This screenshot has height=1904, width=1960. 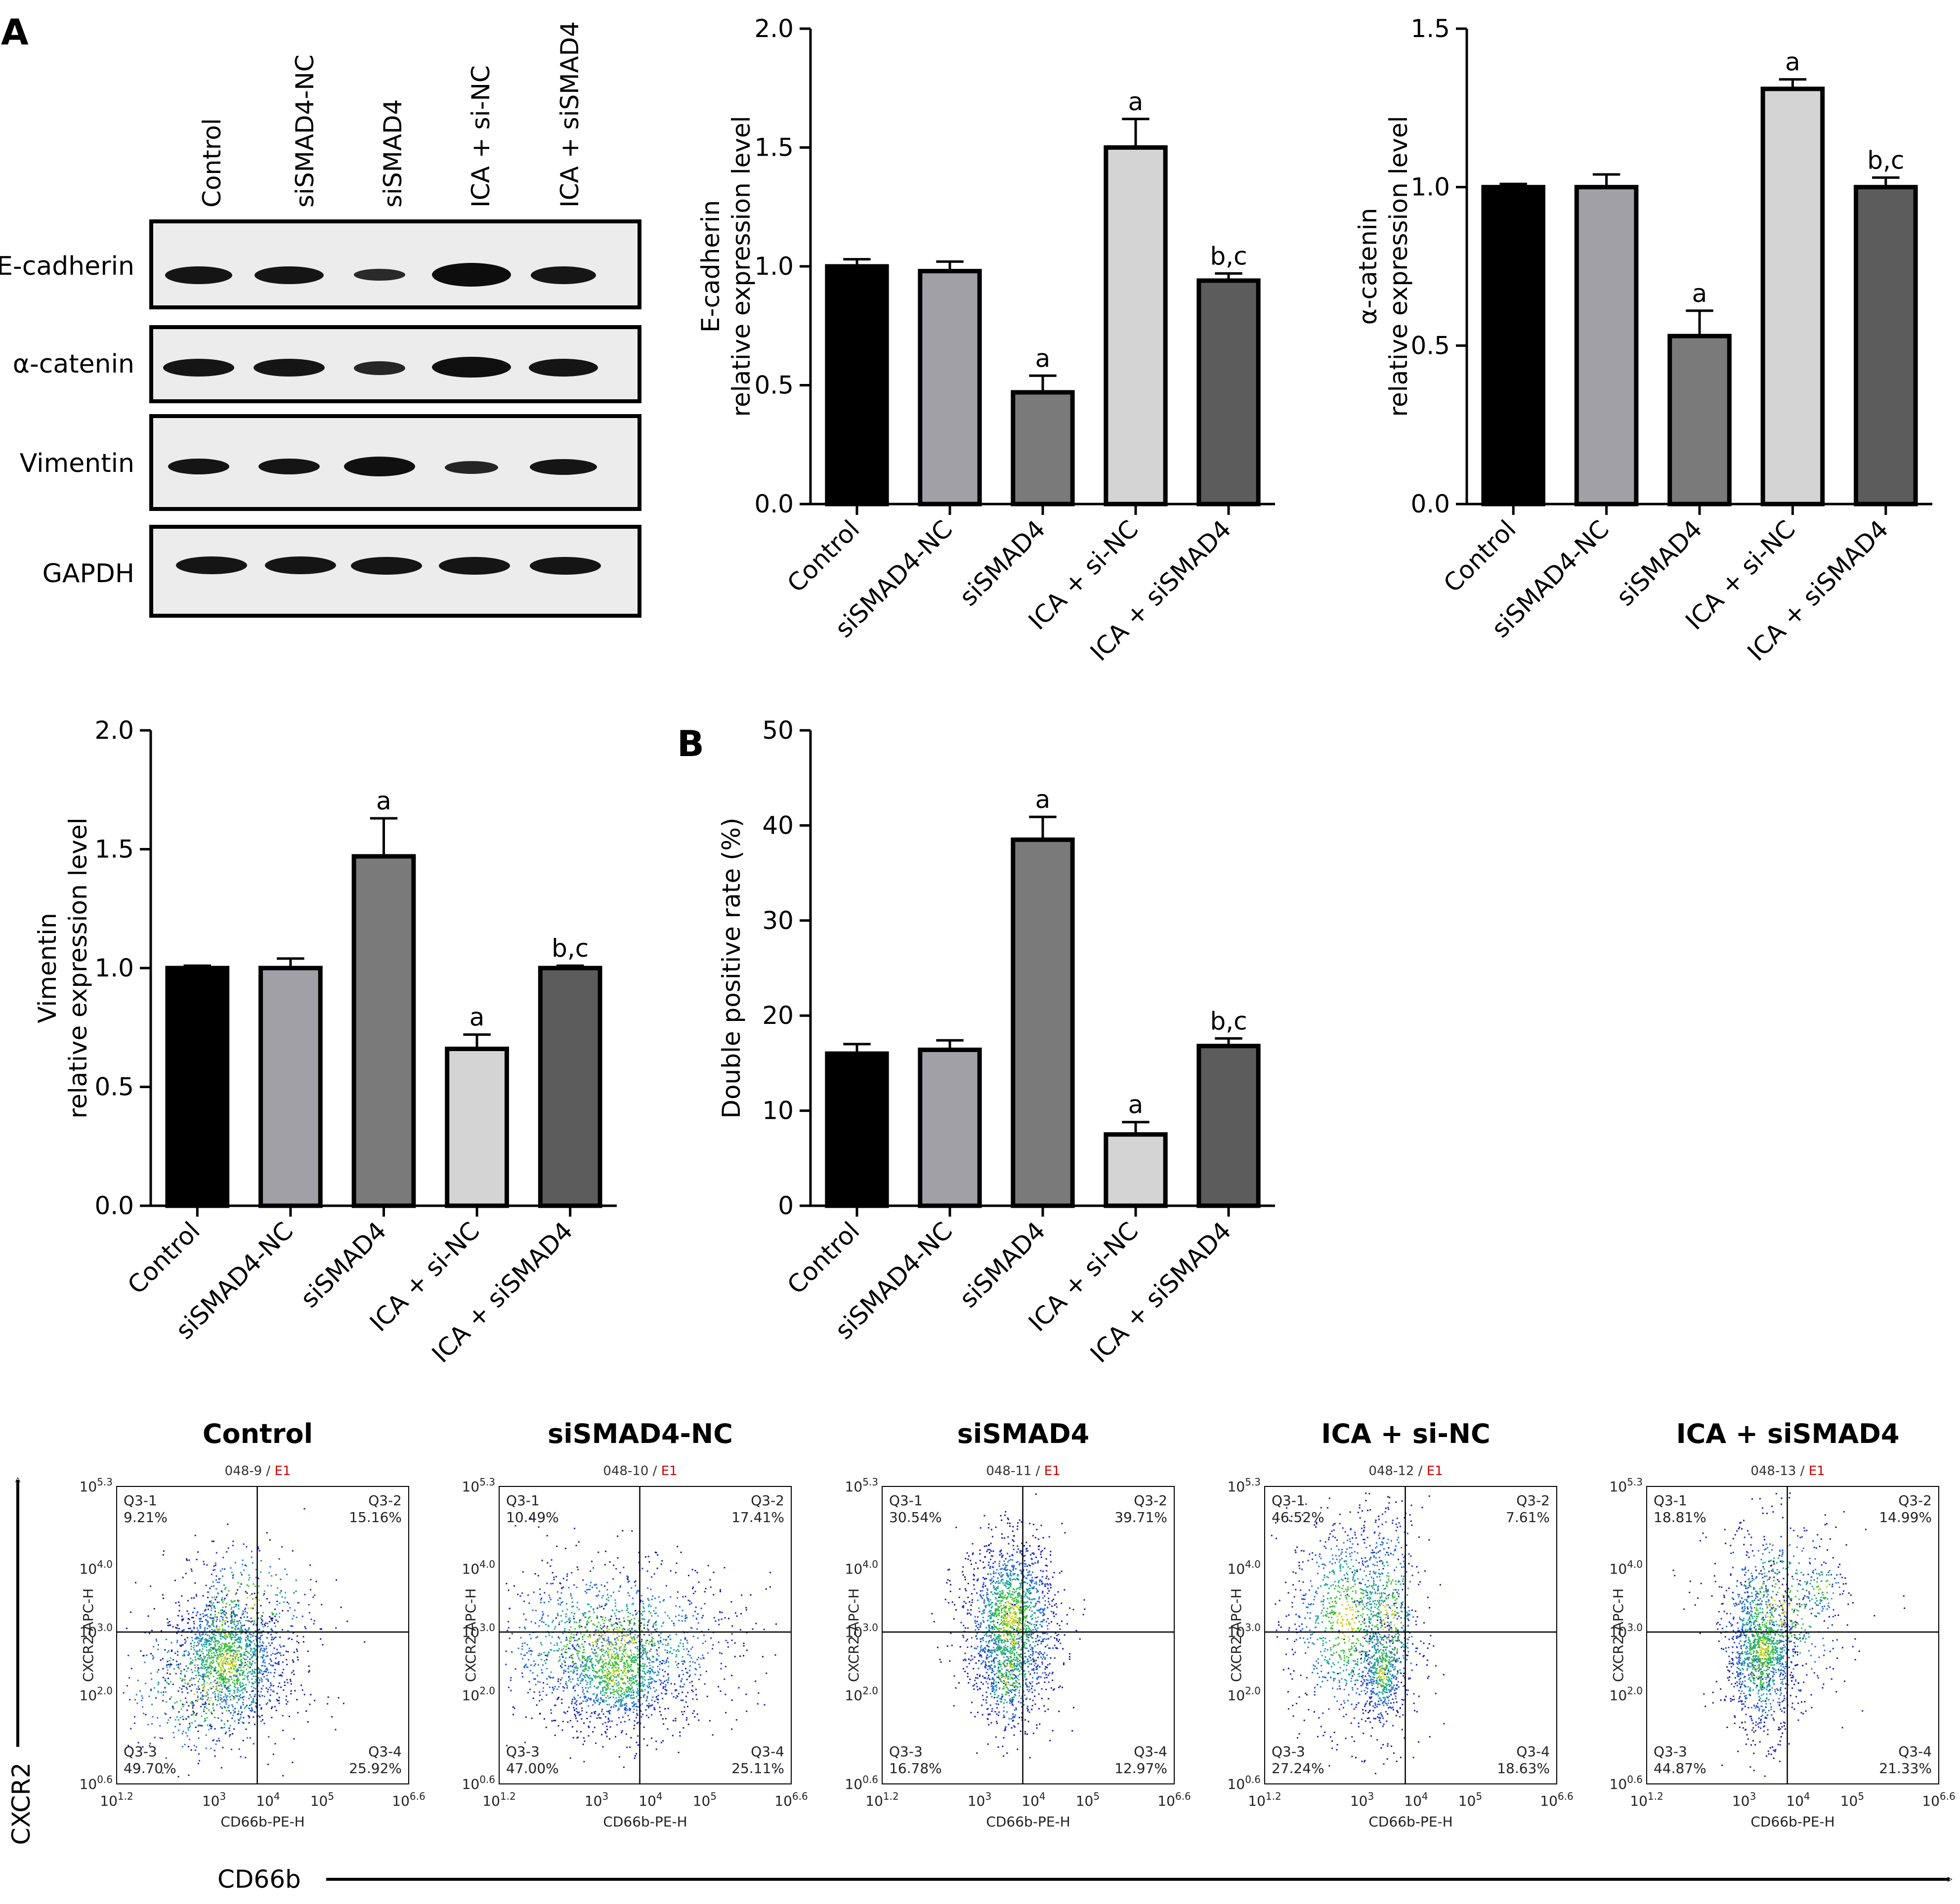 I want to click on flow-plot-title: siSMAD4, so click(x=1023, y=1433).